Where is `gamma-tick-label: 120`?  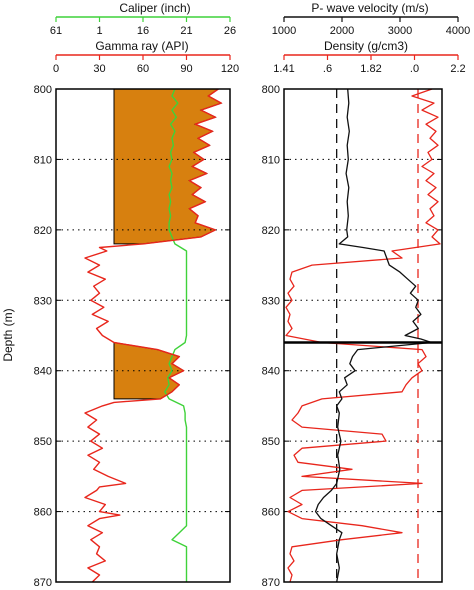 gamma-tick-label: 120 is located at coordinates (230, 69).